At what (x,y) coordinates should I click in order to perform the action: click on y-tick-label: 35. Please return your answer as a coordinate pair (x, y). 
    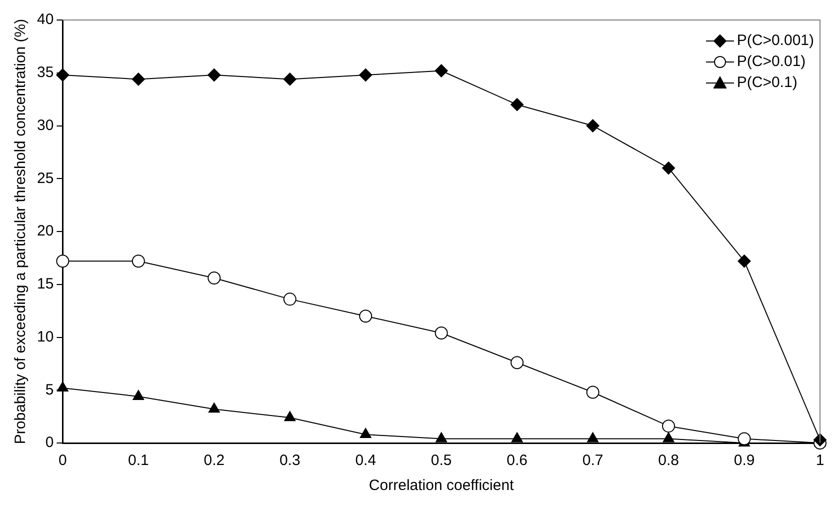
    Looking at the image, I should click on (45, 73).